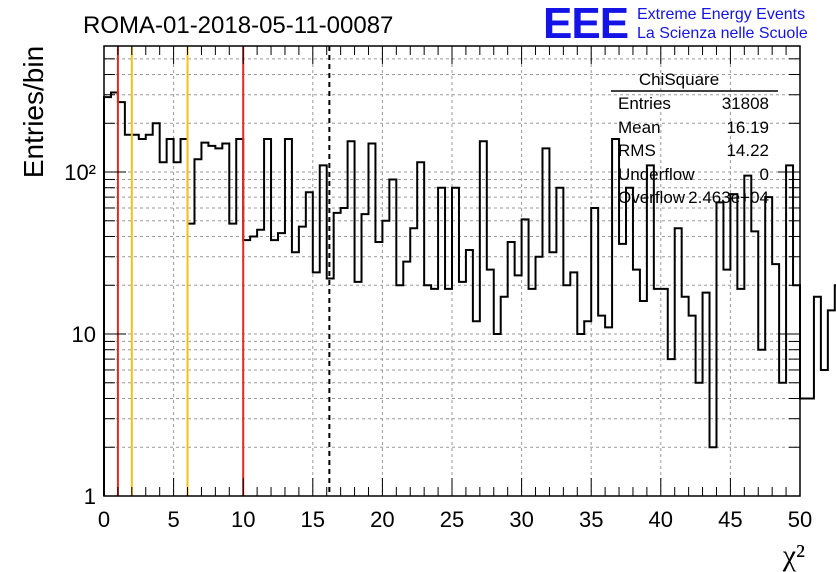 This screenshot has width=836, height=572. What do you see at coordinates (173, 519) in the screenshot?
I see `x-tick-label: 5` at bounding box center [173, 519].